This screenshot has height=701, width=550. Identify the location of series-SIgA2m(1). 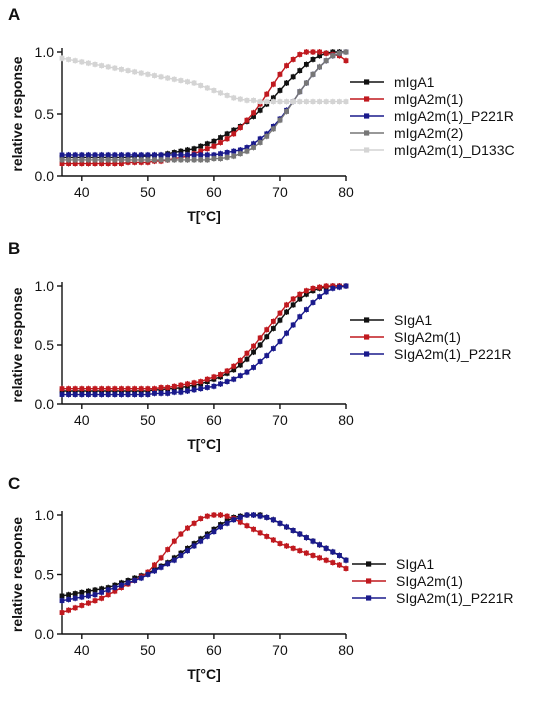
(204, 564).